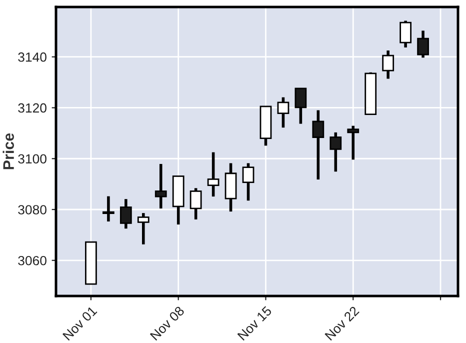  I want to click on x-tick-label: Nov 01, so click(80, 323).